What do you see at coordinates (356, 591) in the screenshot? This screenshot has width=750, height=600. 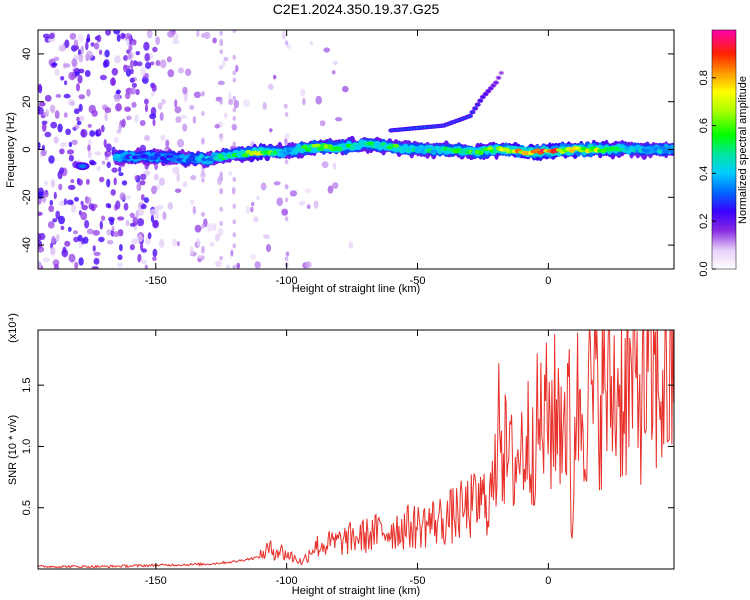 I see `snr-xlabel: Height of straight line (km)` at bounding box center [356, 591].